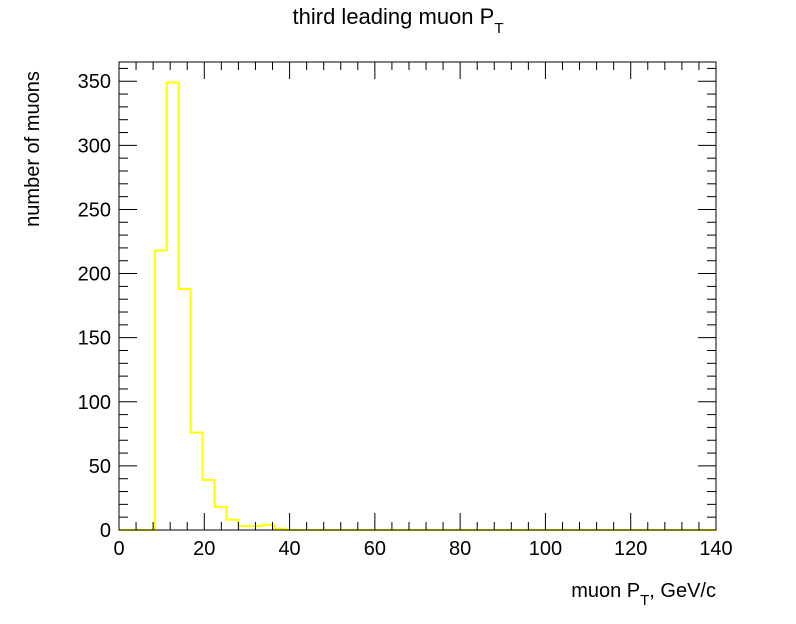  What do you see at coordinates (204, 549) in the screenshot?
I see `x-tick-label: 20` at bounding box center [204, 549].